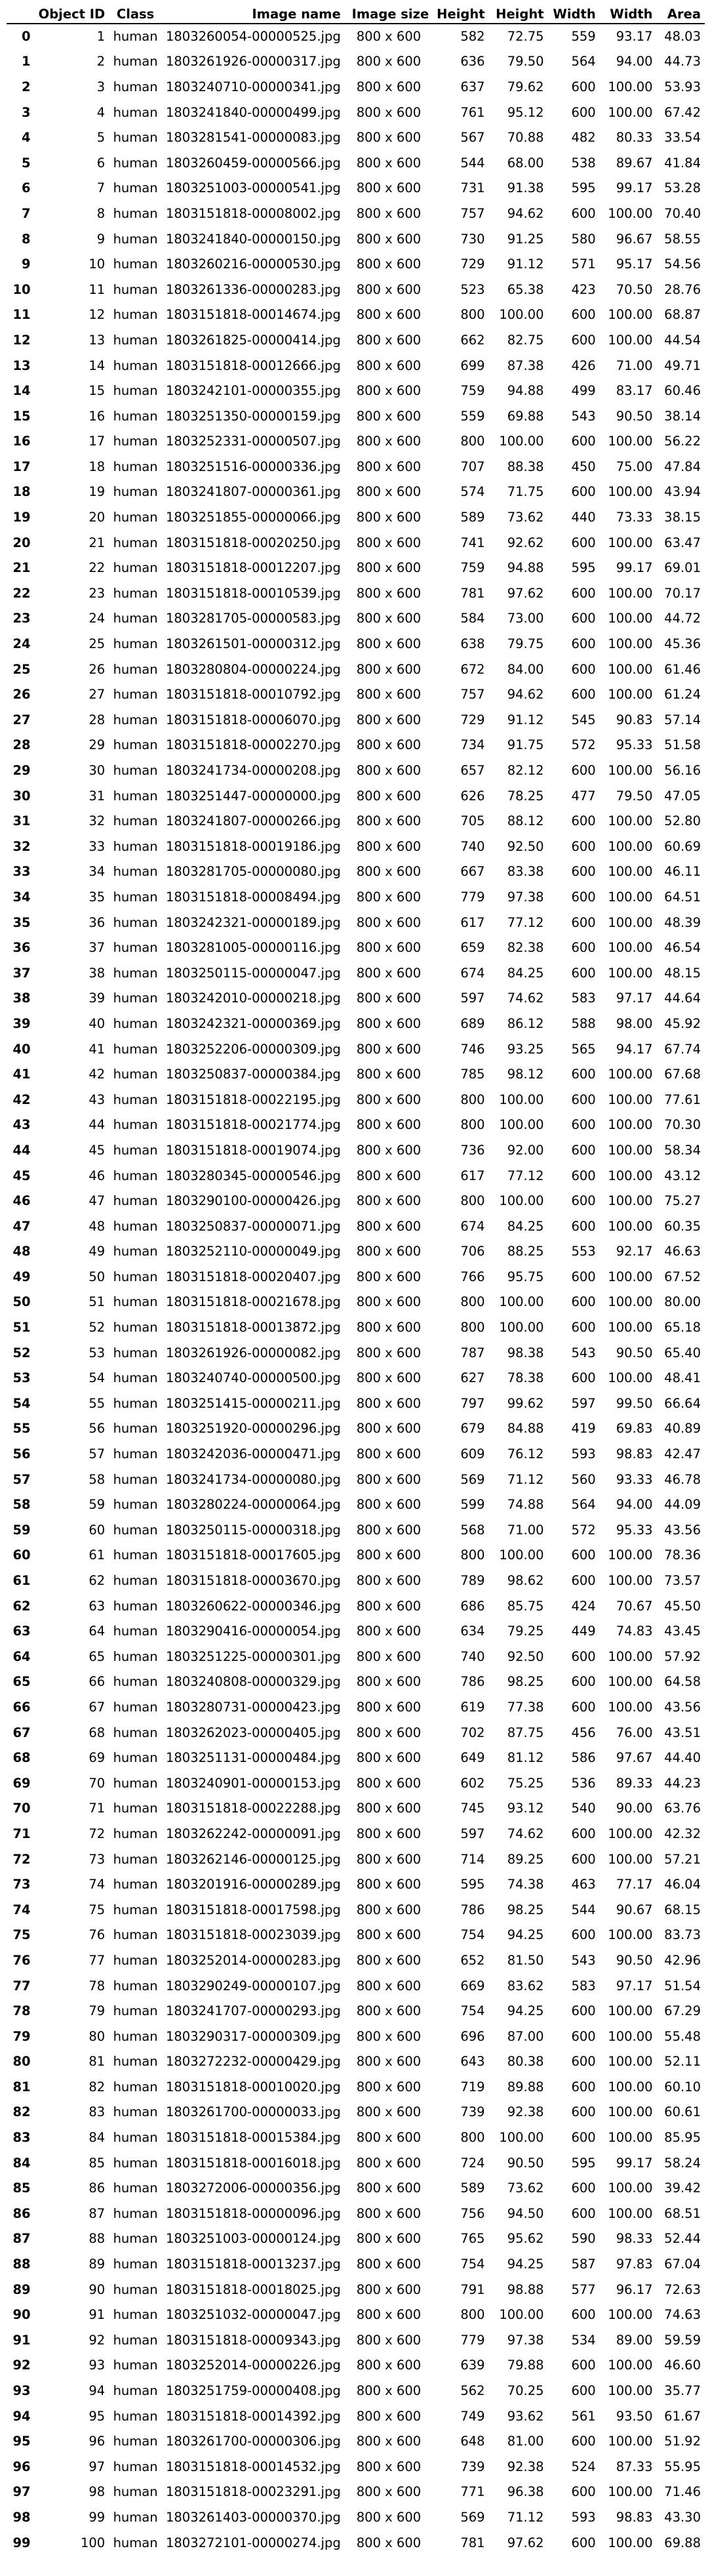 The width and height of the screenshot is (710, 2576). Describe the element at coordinates (472, 2289) in the screenshot. I see `height-cell: 791` at that location.